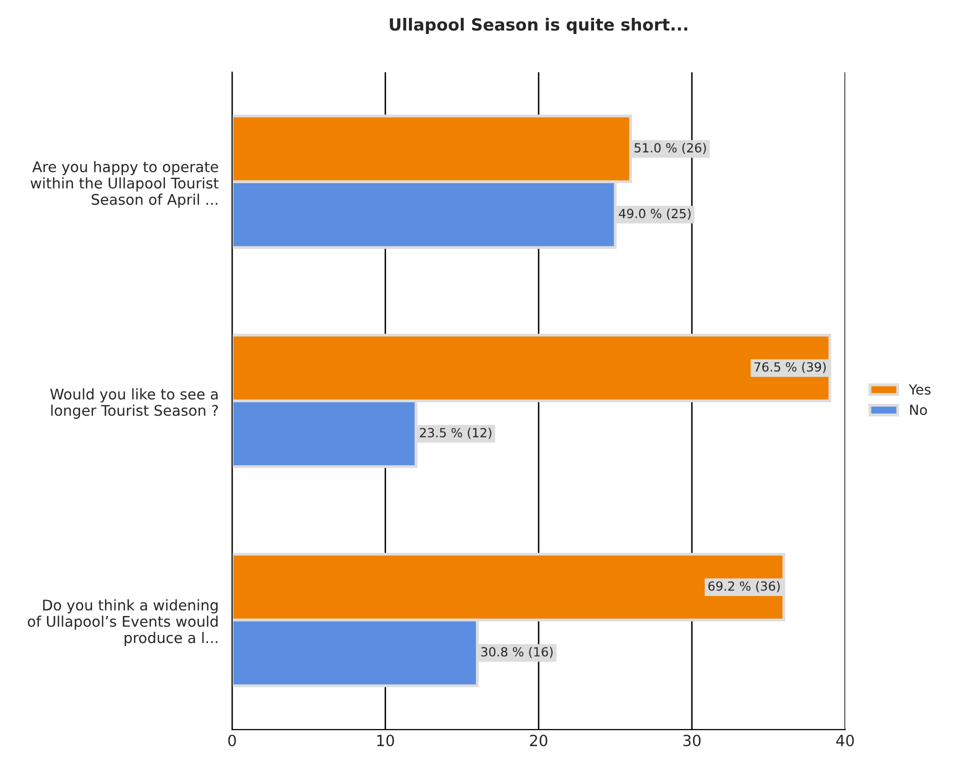 This screenshot has width=967, height=760. Describe the element at coordinates (670, 148) in the screenshot. I see `data-label: 51.0 % (26)` at that location.